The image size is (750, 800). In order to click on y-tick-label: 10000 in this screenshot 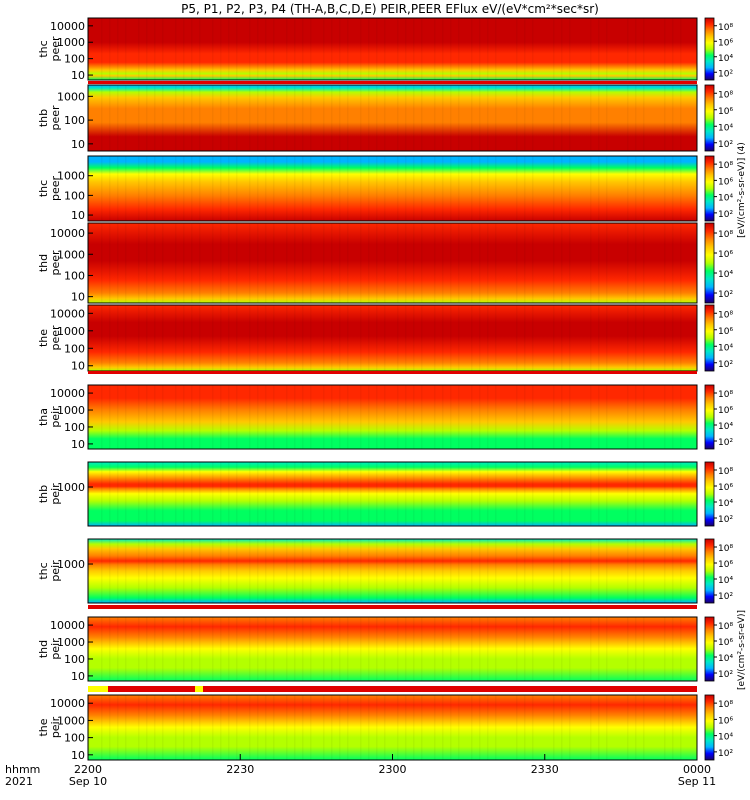, I will do `click(67, 233)`.